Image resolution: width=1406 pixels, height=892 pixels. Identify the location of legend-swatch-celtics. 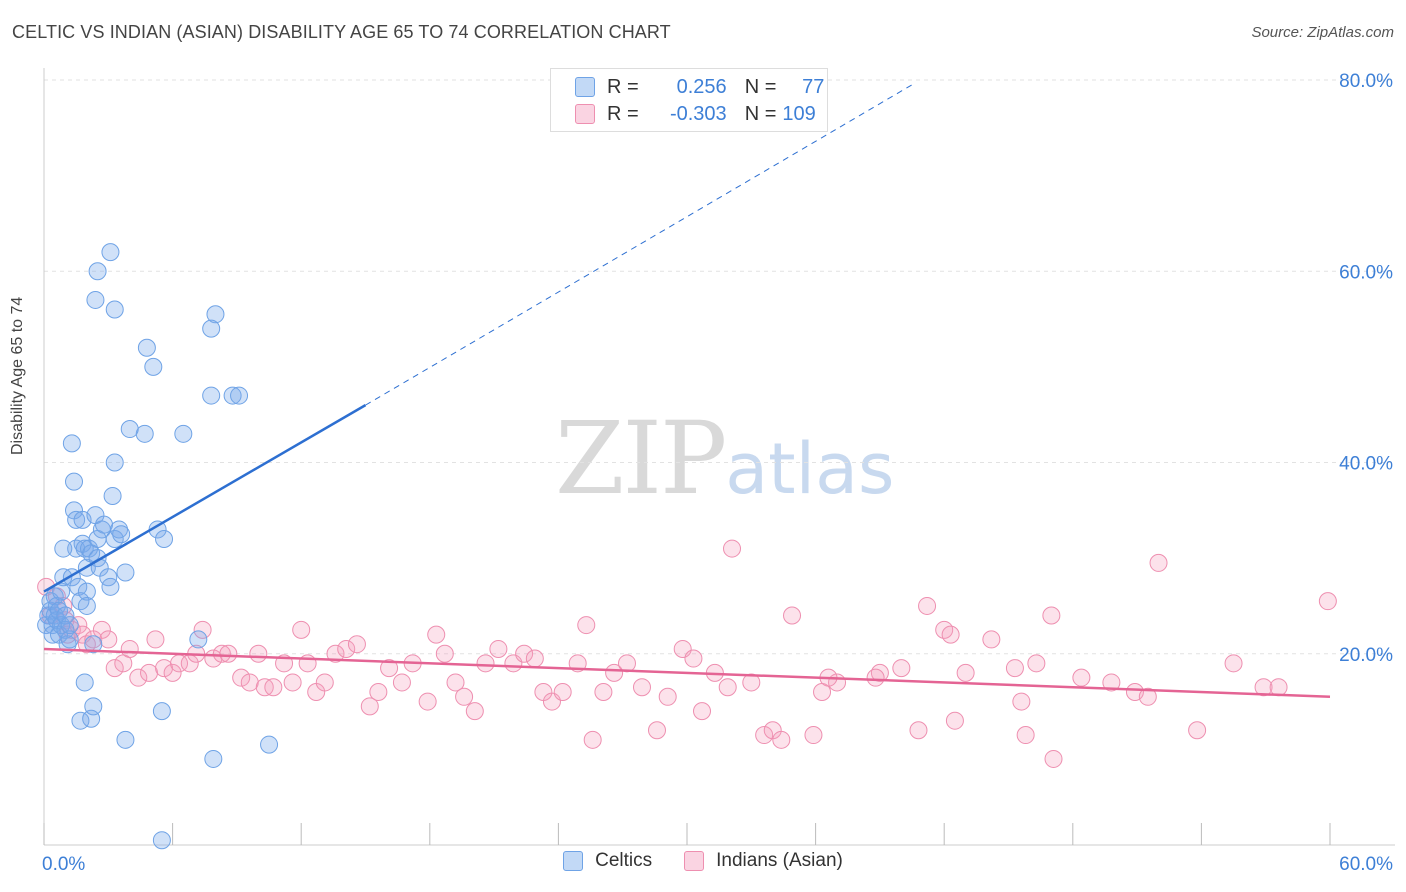
(585, 87).